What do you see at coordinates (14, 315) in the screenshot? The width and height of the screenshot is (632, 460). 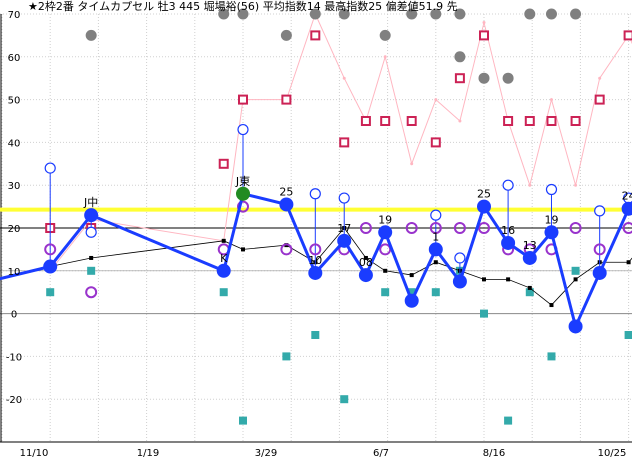 I see `y-tick-label: 0` at bounding box center [14, 315].